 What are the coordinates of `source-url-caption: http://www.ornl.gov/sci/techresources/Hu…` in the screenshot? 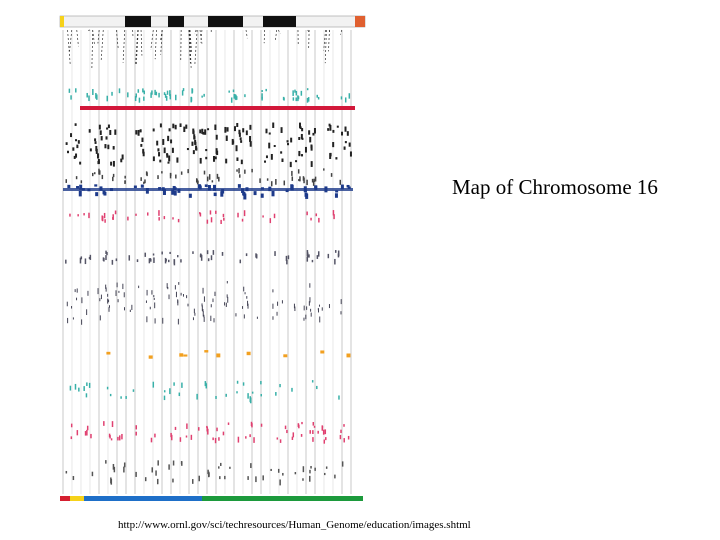 It's located at (294, 525).